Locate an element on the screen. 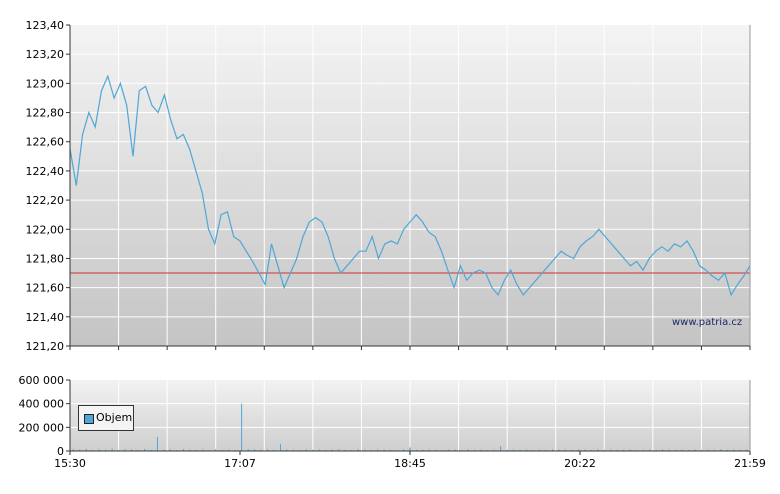 The height and width of the screenshot is (494, 780). watermark: www.patria.cz is located at coordinates (707, 322).